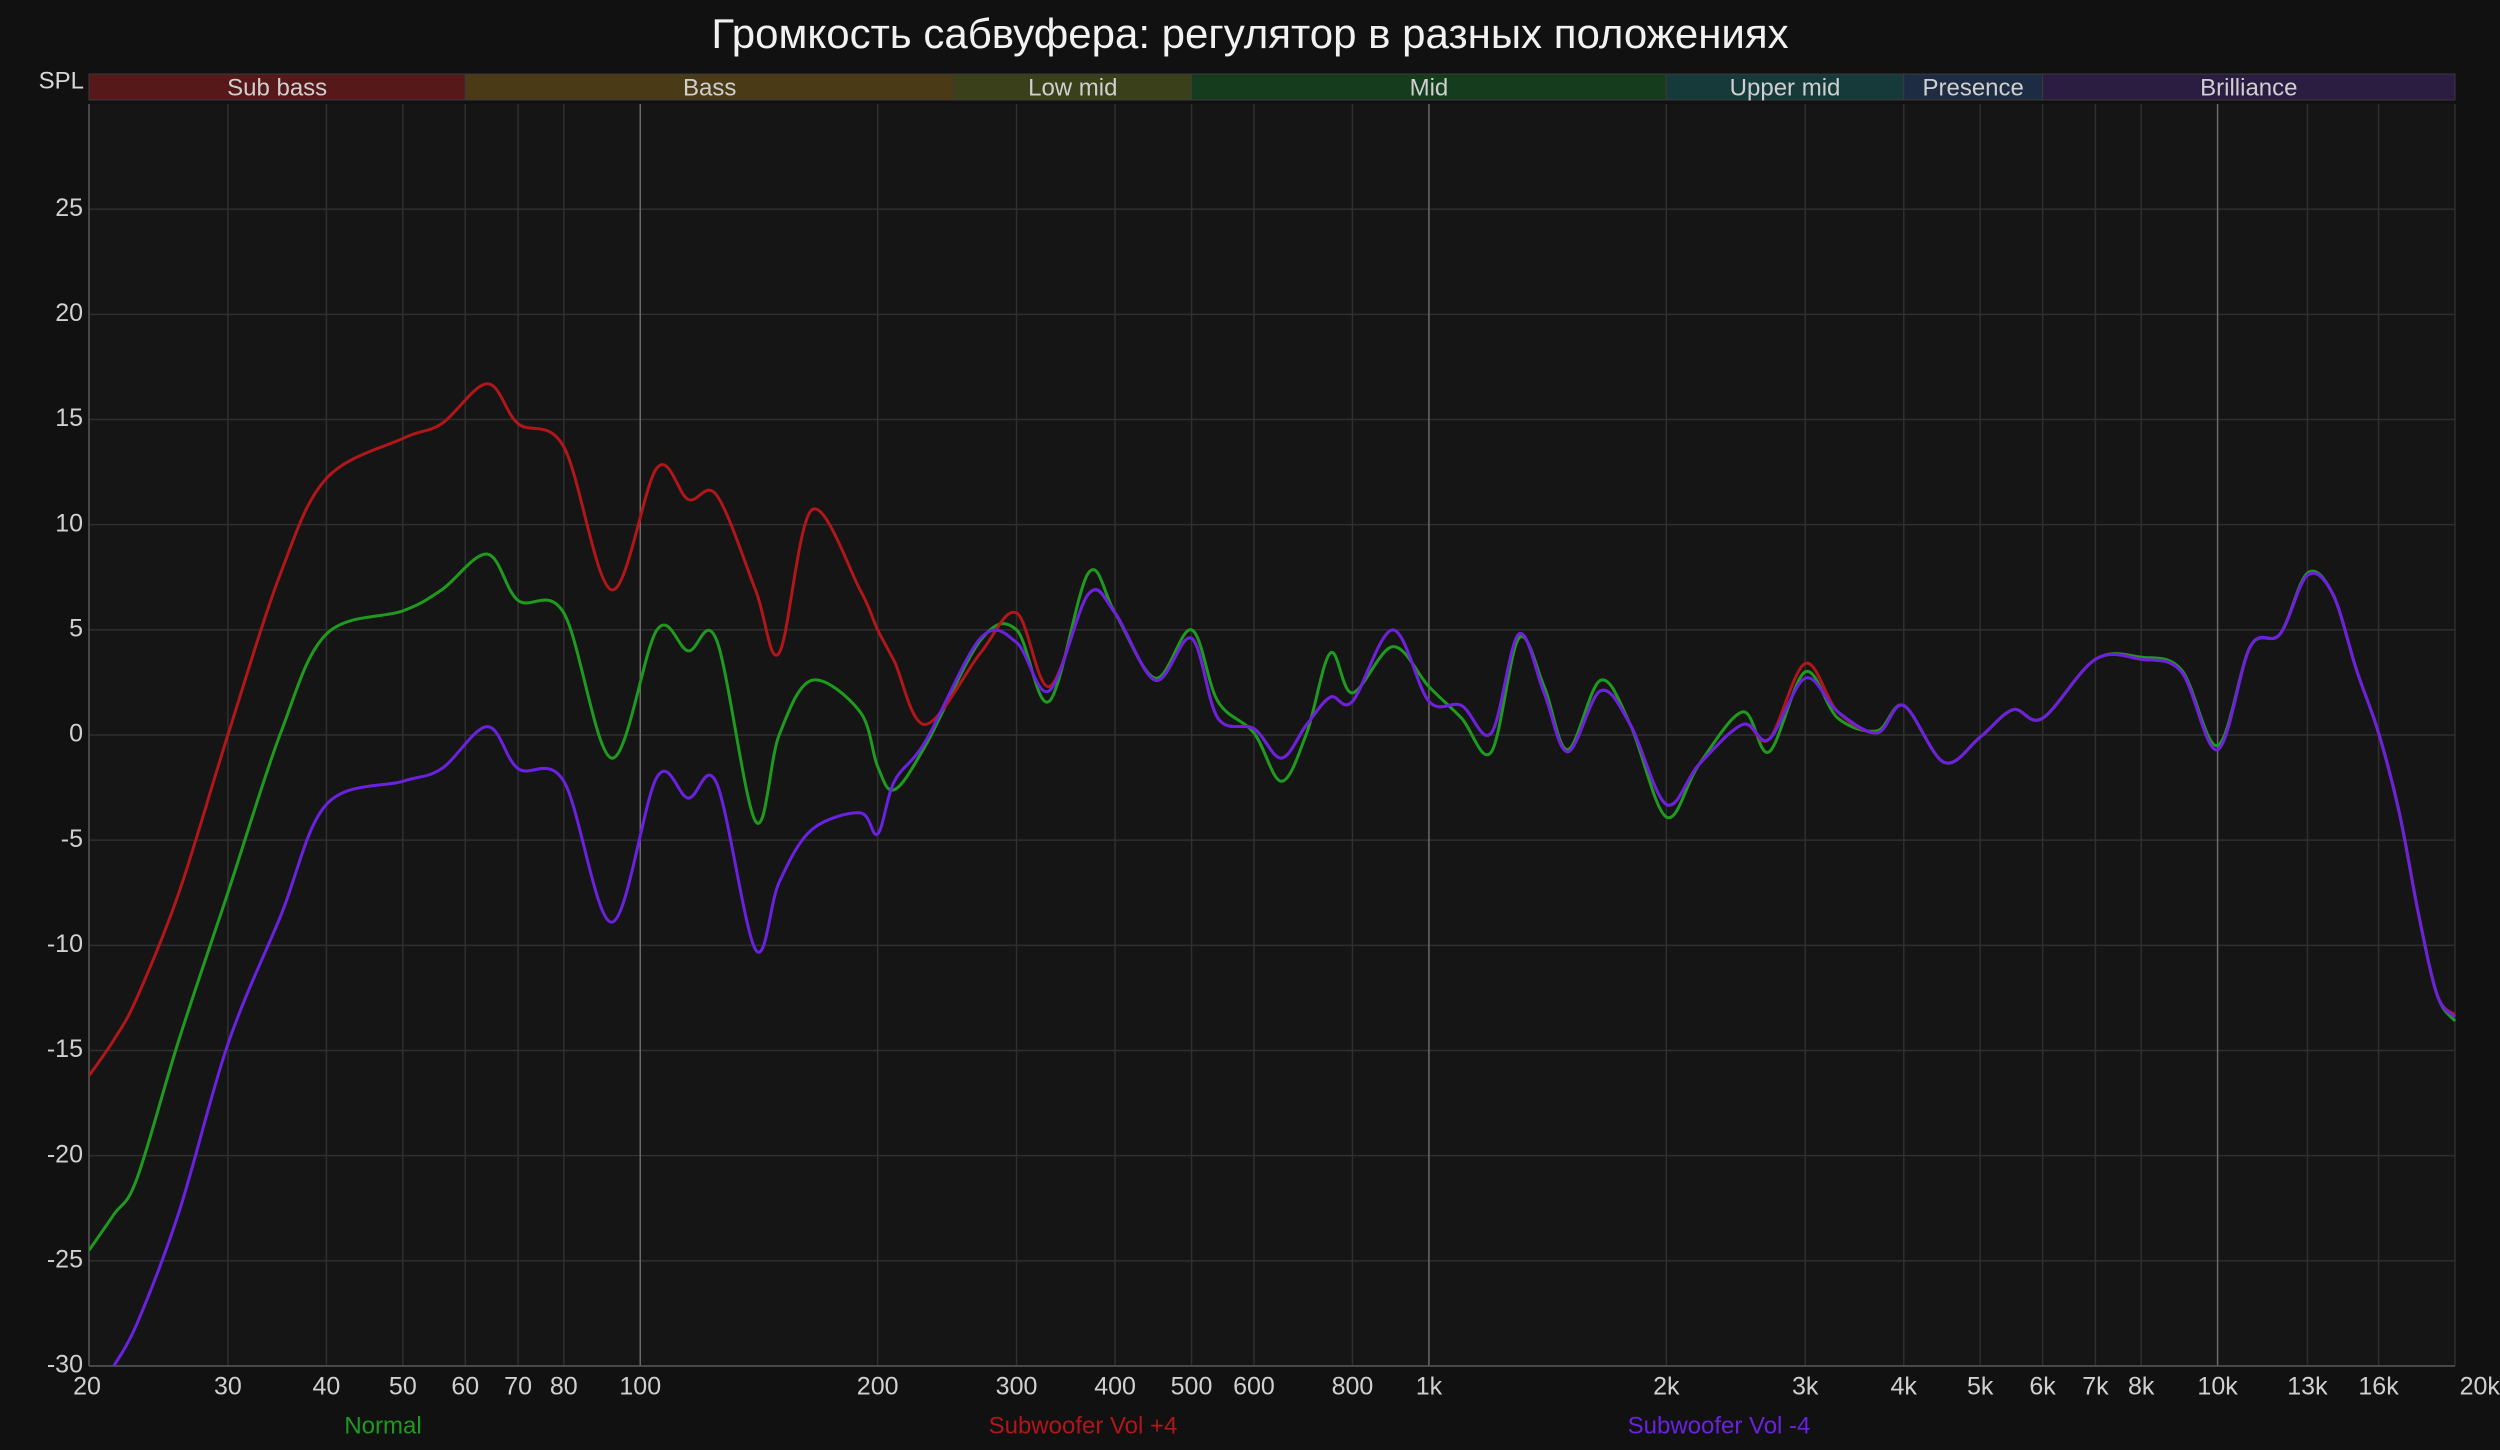 The image size is (2500, 1450). Describe the element at coordinates (382, 1425) in the screenshot. I see `legend-entry: Normal` at that location.